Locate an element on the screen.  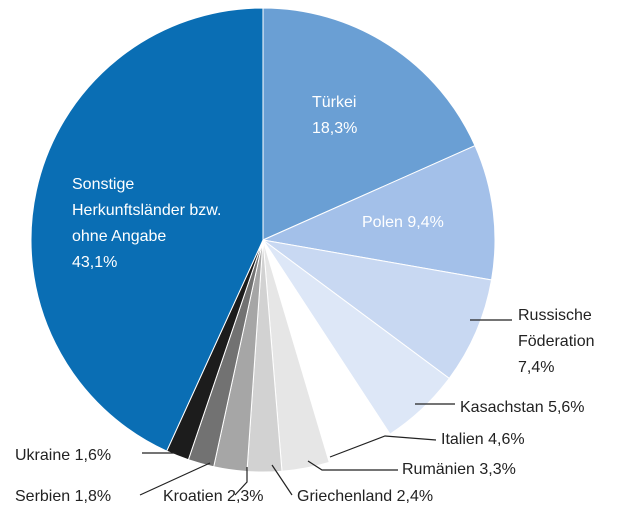
category-name: Griechenland is located at coordinates (345, 496).